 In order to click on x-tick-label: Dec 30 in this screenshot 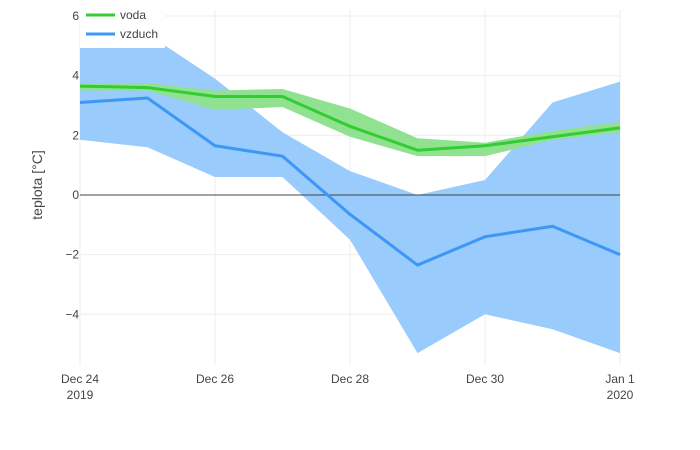, I will do `click(485, 379)`.